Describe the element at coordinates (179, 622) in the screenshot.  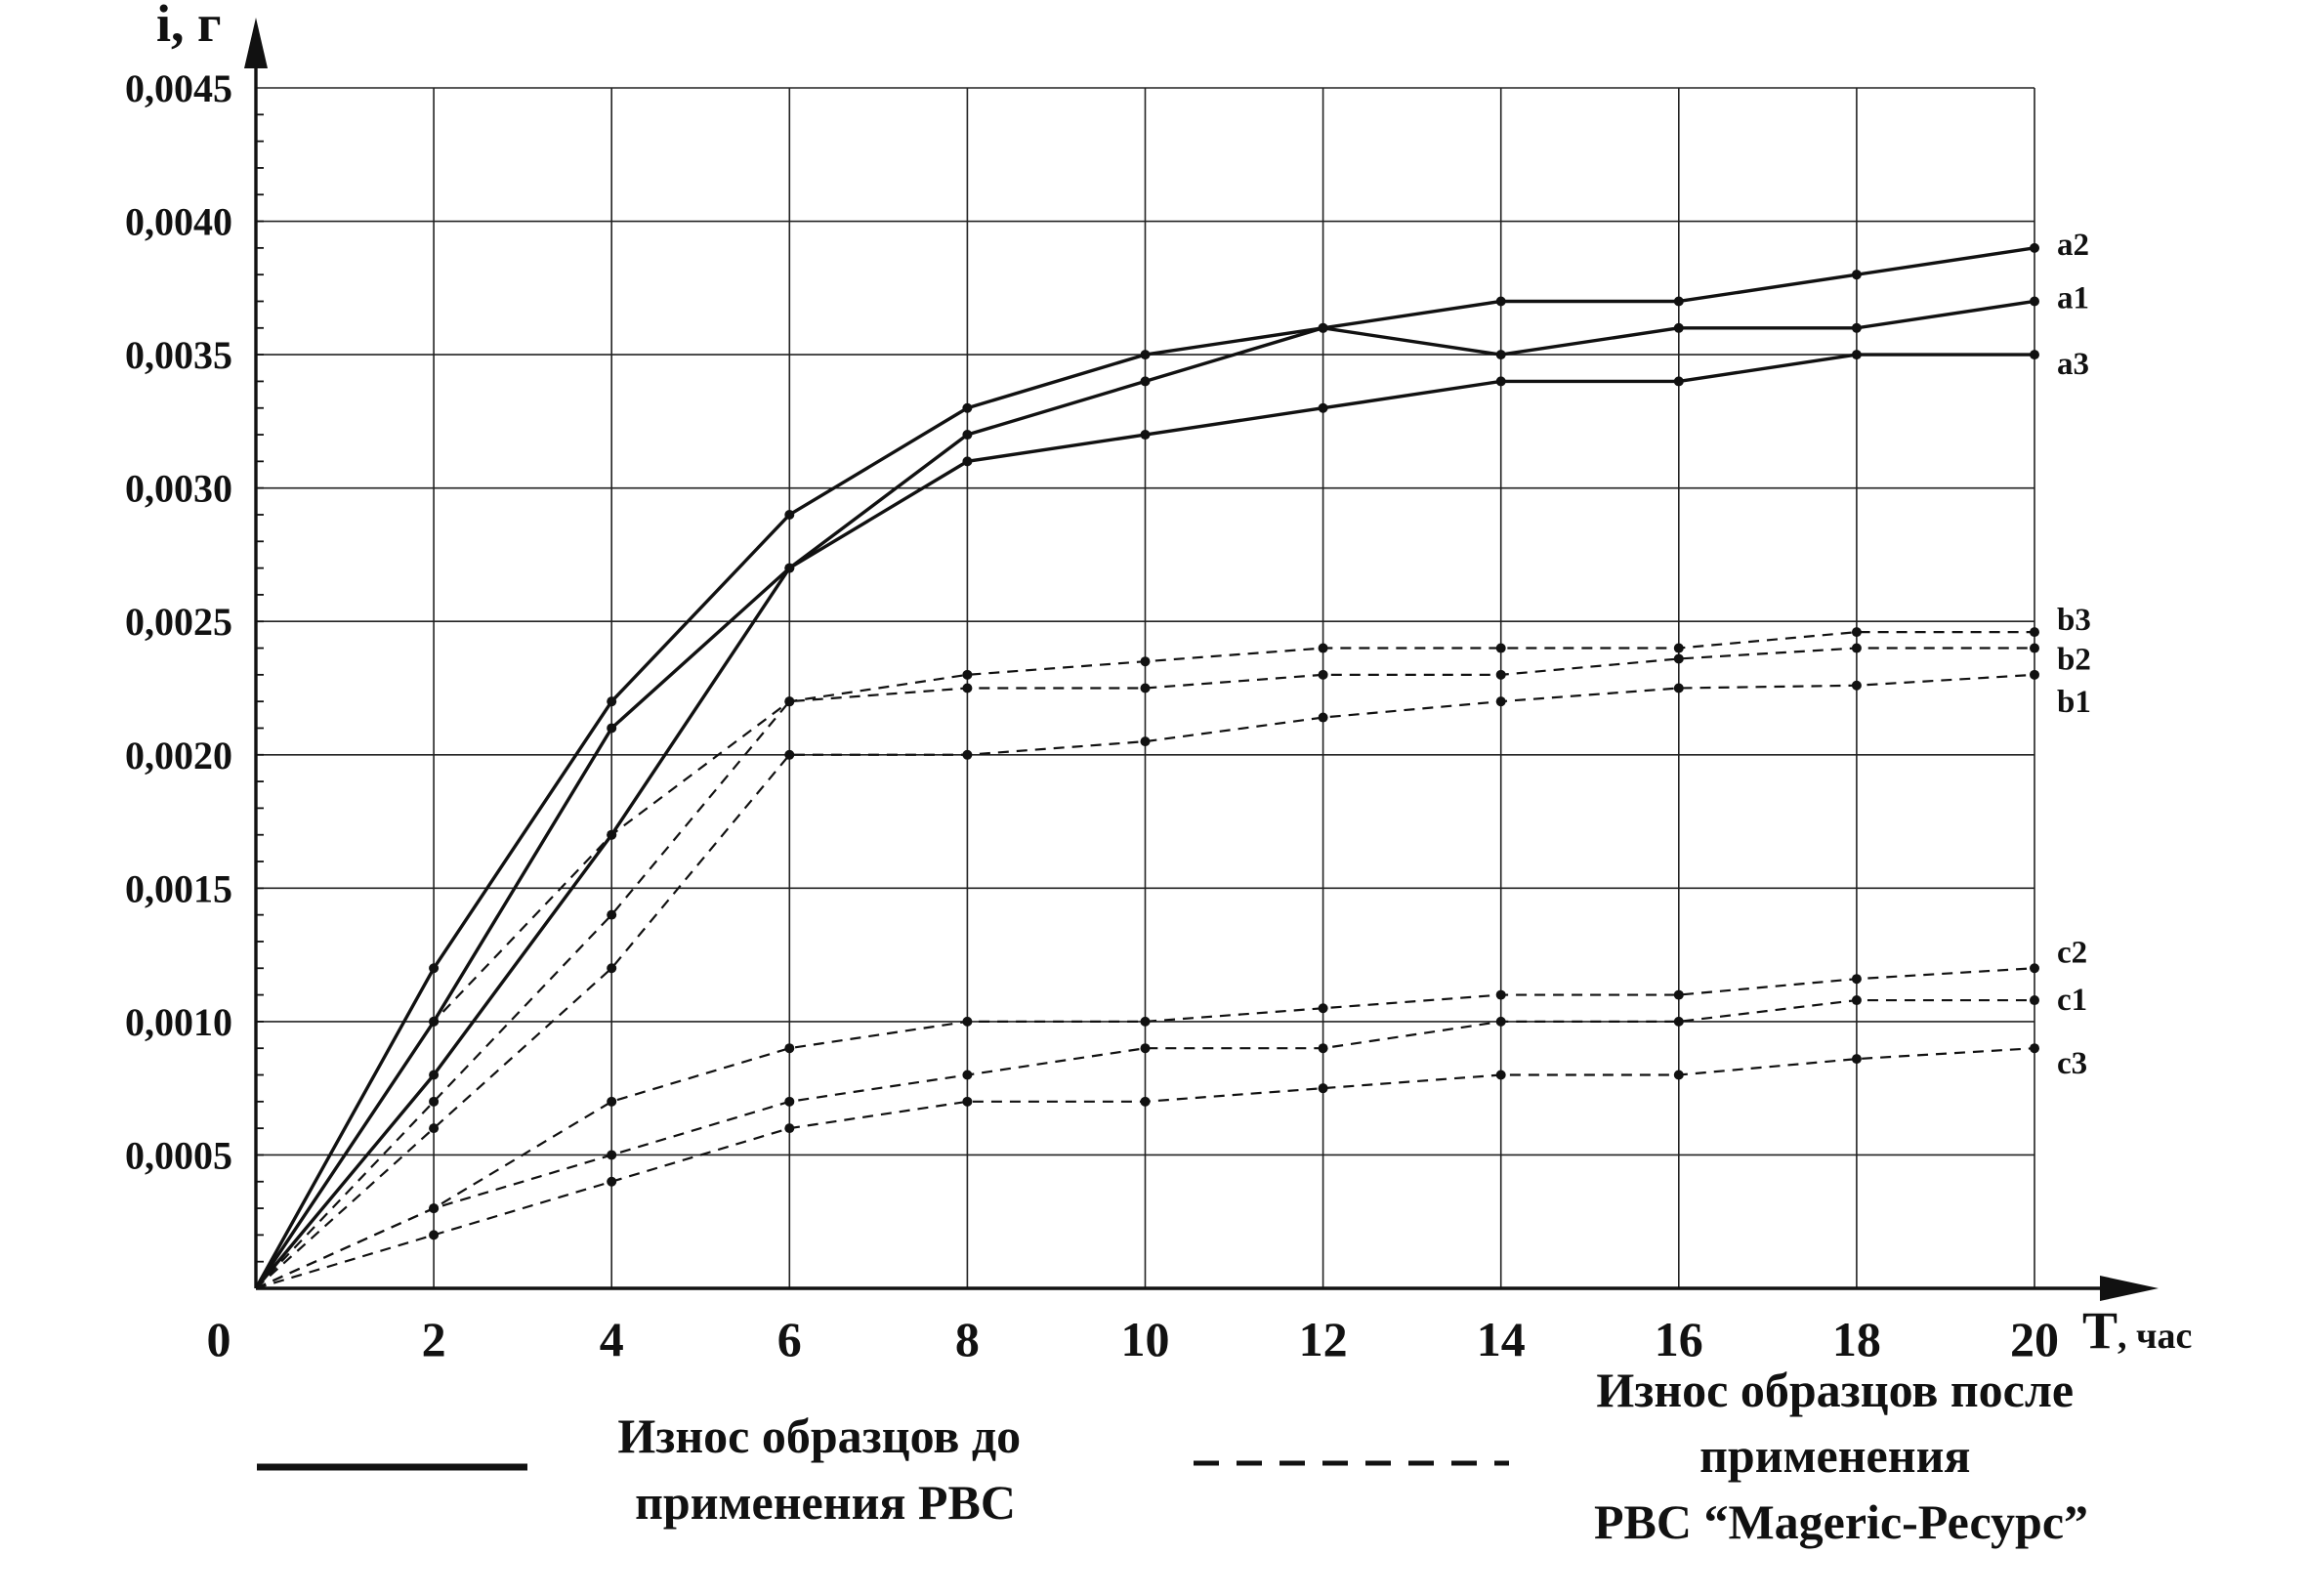
I see `y-tick-label: 0,0025` at that location.